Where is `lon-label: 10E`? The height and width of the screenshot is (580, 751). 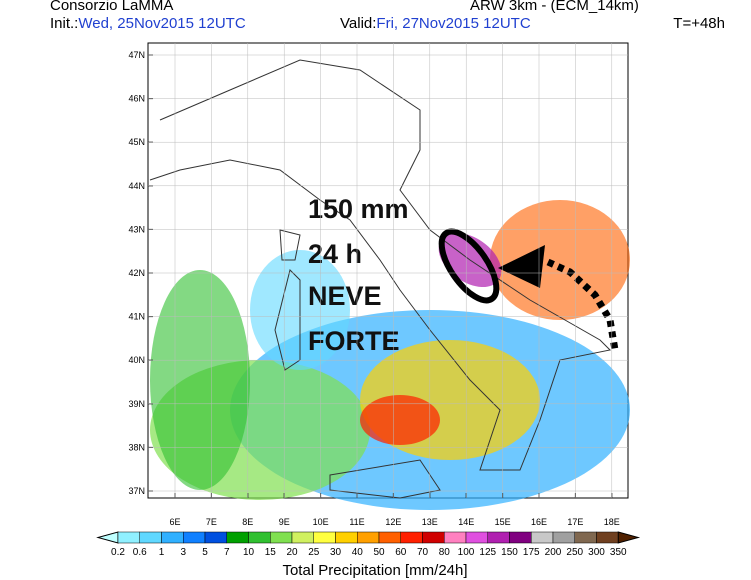
lon-label: 10E is located at coordinates (321, 522).